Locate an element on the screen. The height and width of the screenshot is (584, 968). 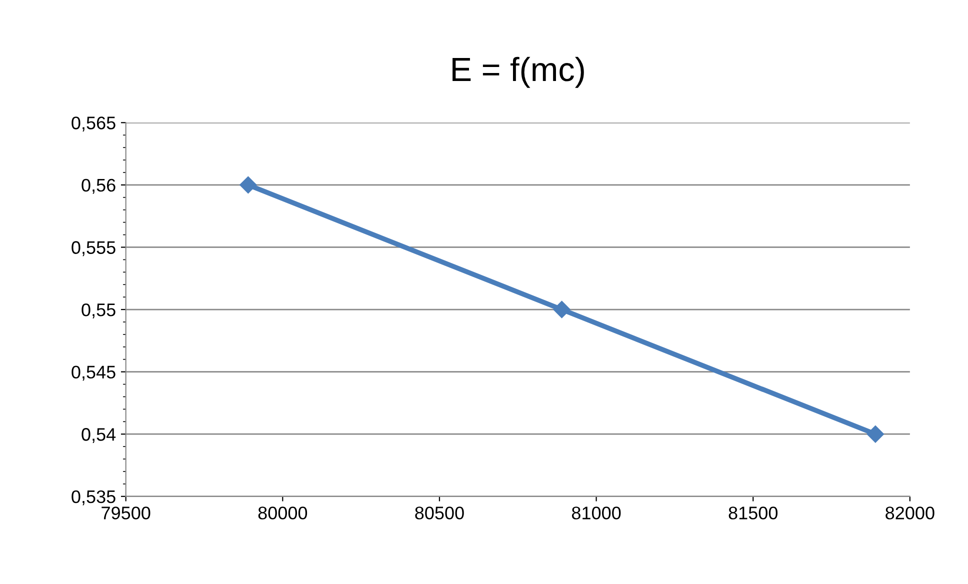
x-tick-label: 80500 is located at coordinates (439, 513).